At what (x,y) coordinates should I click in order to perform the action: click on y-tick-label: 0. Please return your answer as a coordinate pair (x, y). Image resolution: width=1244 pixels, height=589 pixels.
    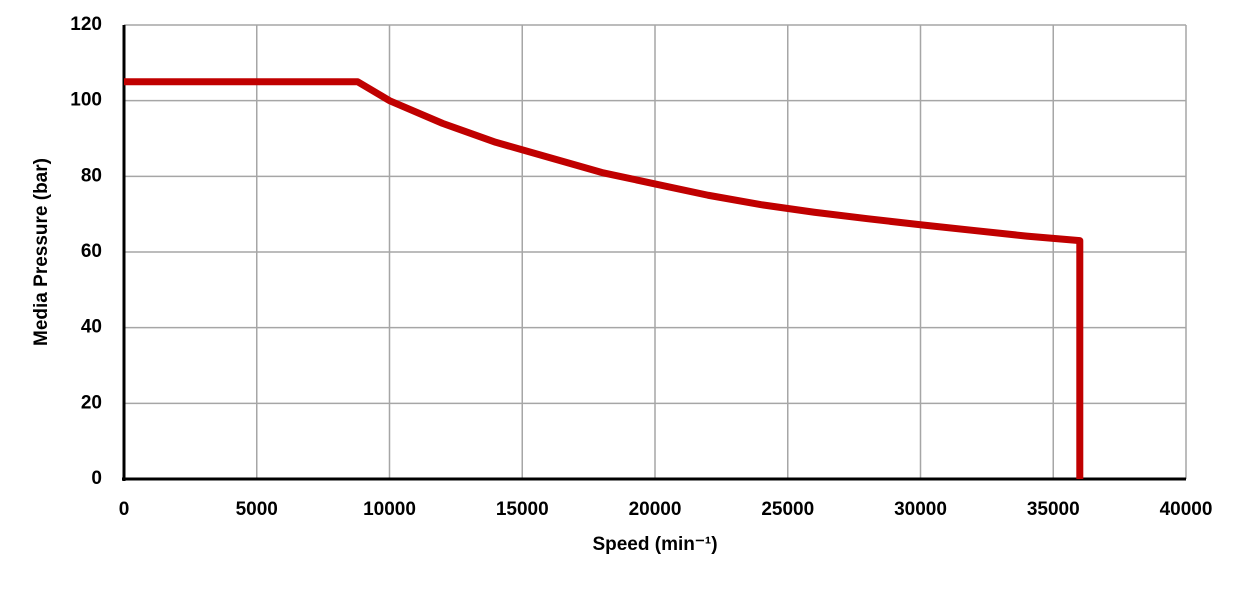
    Looking at the image, I should click on (96, 478).